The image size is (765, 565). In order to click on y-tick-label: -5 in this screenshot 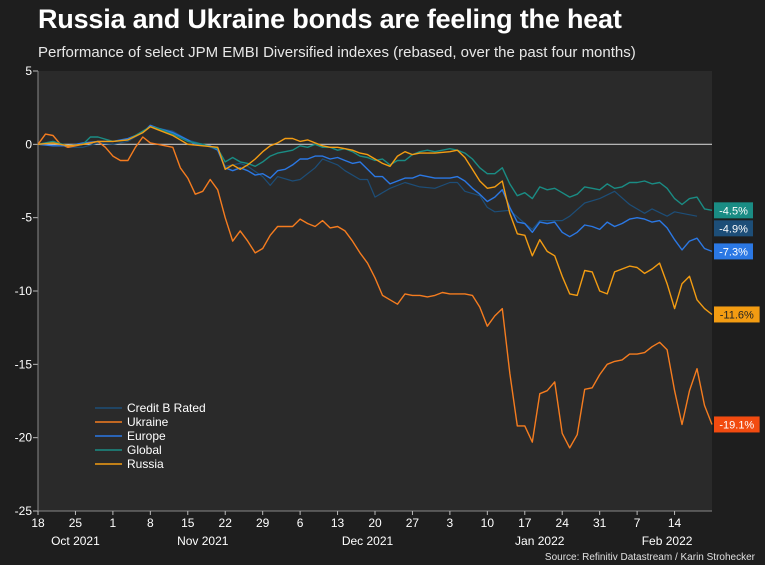, I will do `click(26, 218)`.